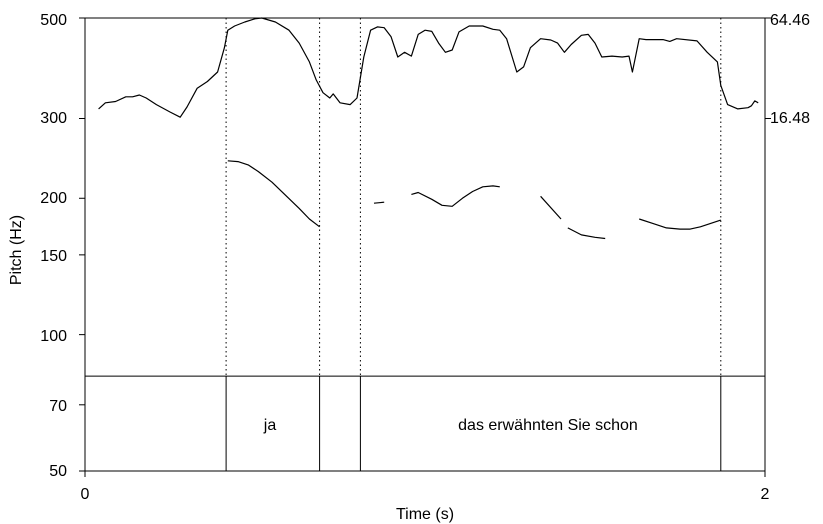 Image resolution: width=823 pixels, height=524 pixels. I want to click on y-axis-label: Pitch (Hz), so click(16, 250).